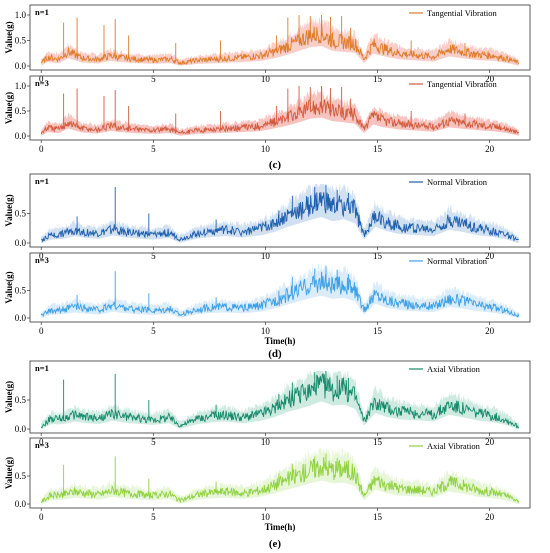 This screenshot has height=553, width=550. Describe the element at coordinates (275, 354) in the screenshot. I see `subfigure-caption: (d)` at that location.